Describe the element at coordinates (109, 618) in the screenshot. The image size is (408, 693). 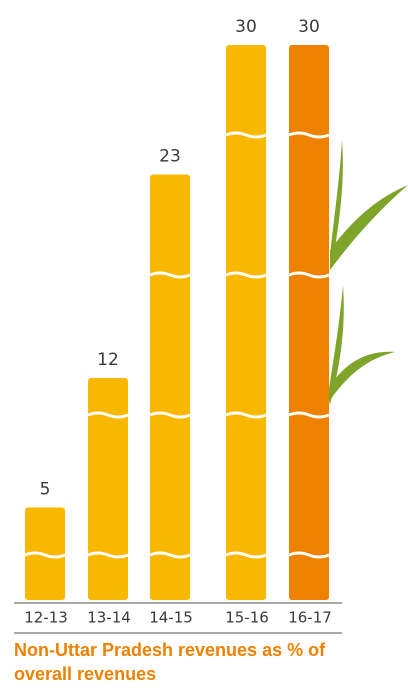
I see `x-tick-label: 13-14` at that location.